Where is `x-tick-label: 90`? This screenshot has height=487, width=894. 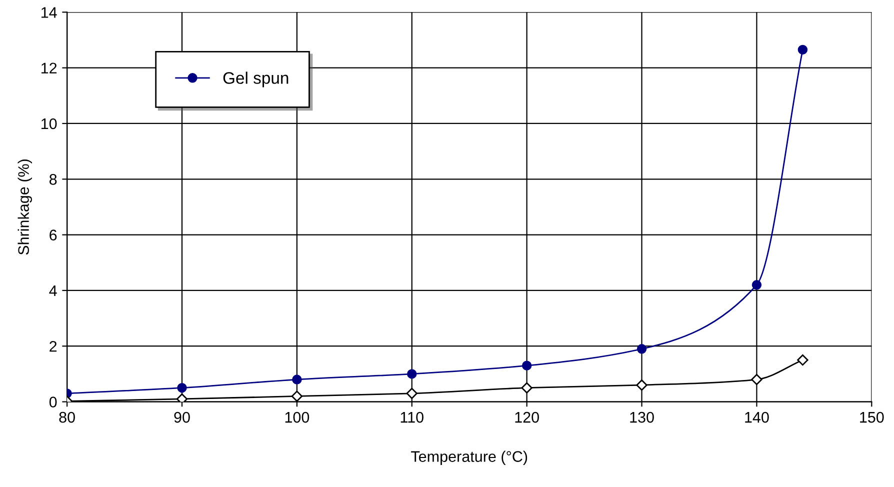 x-tick-label: 90 is located at coordinates (182, 417).